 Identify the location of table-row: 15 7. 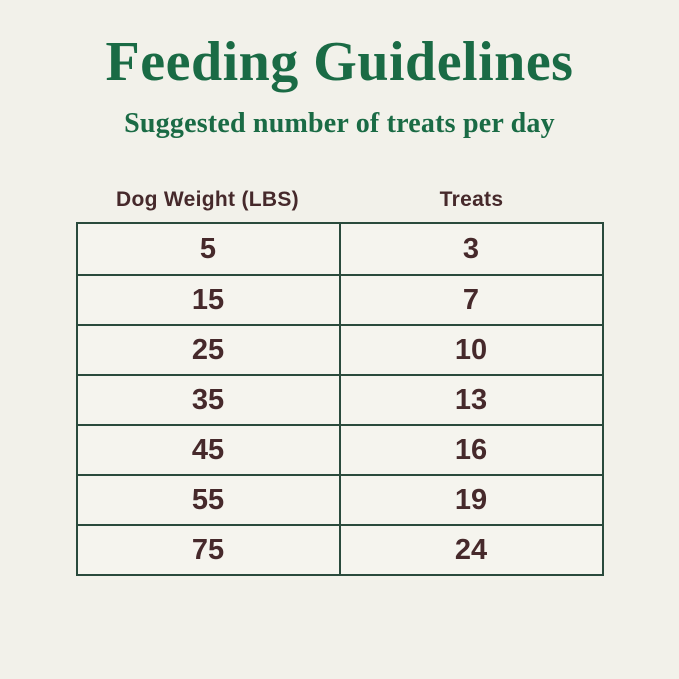
(339, 299).